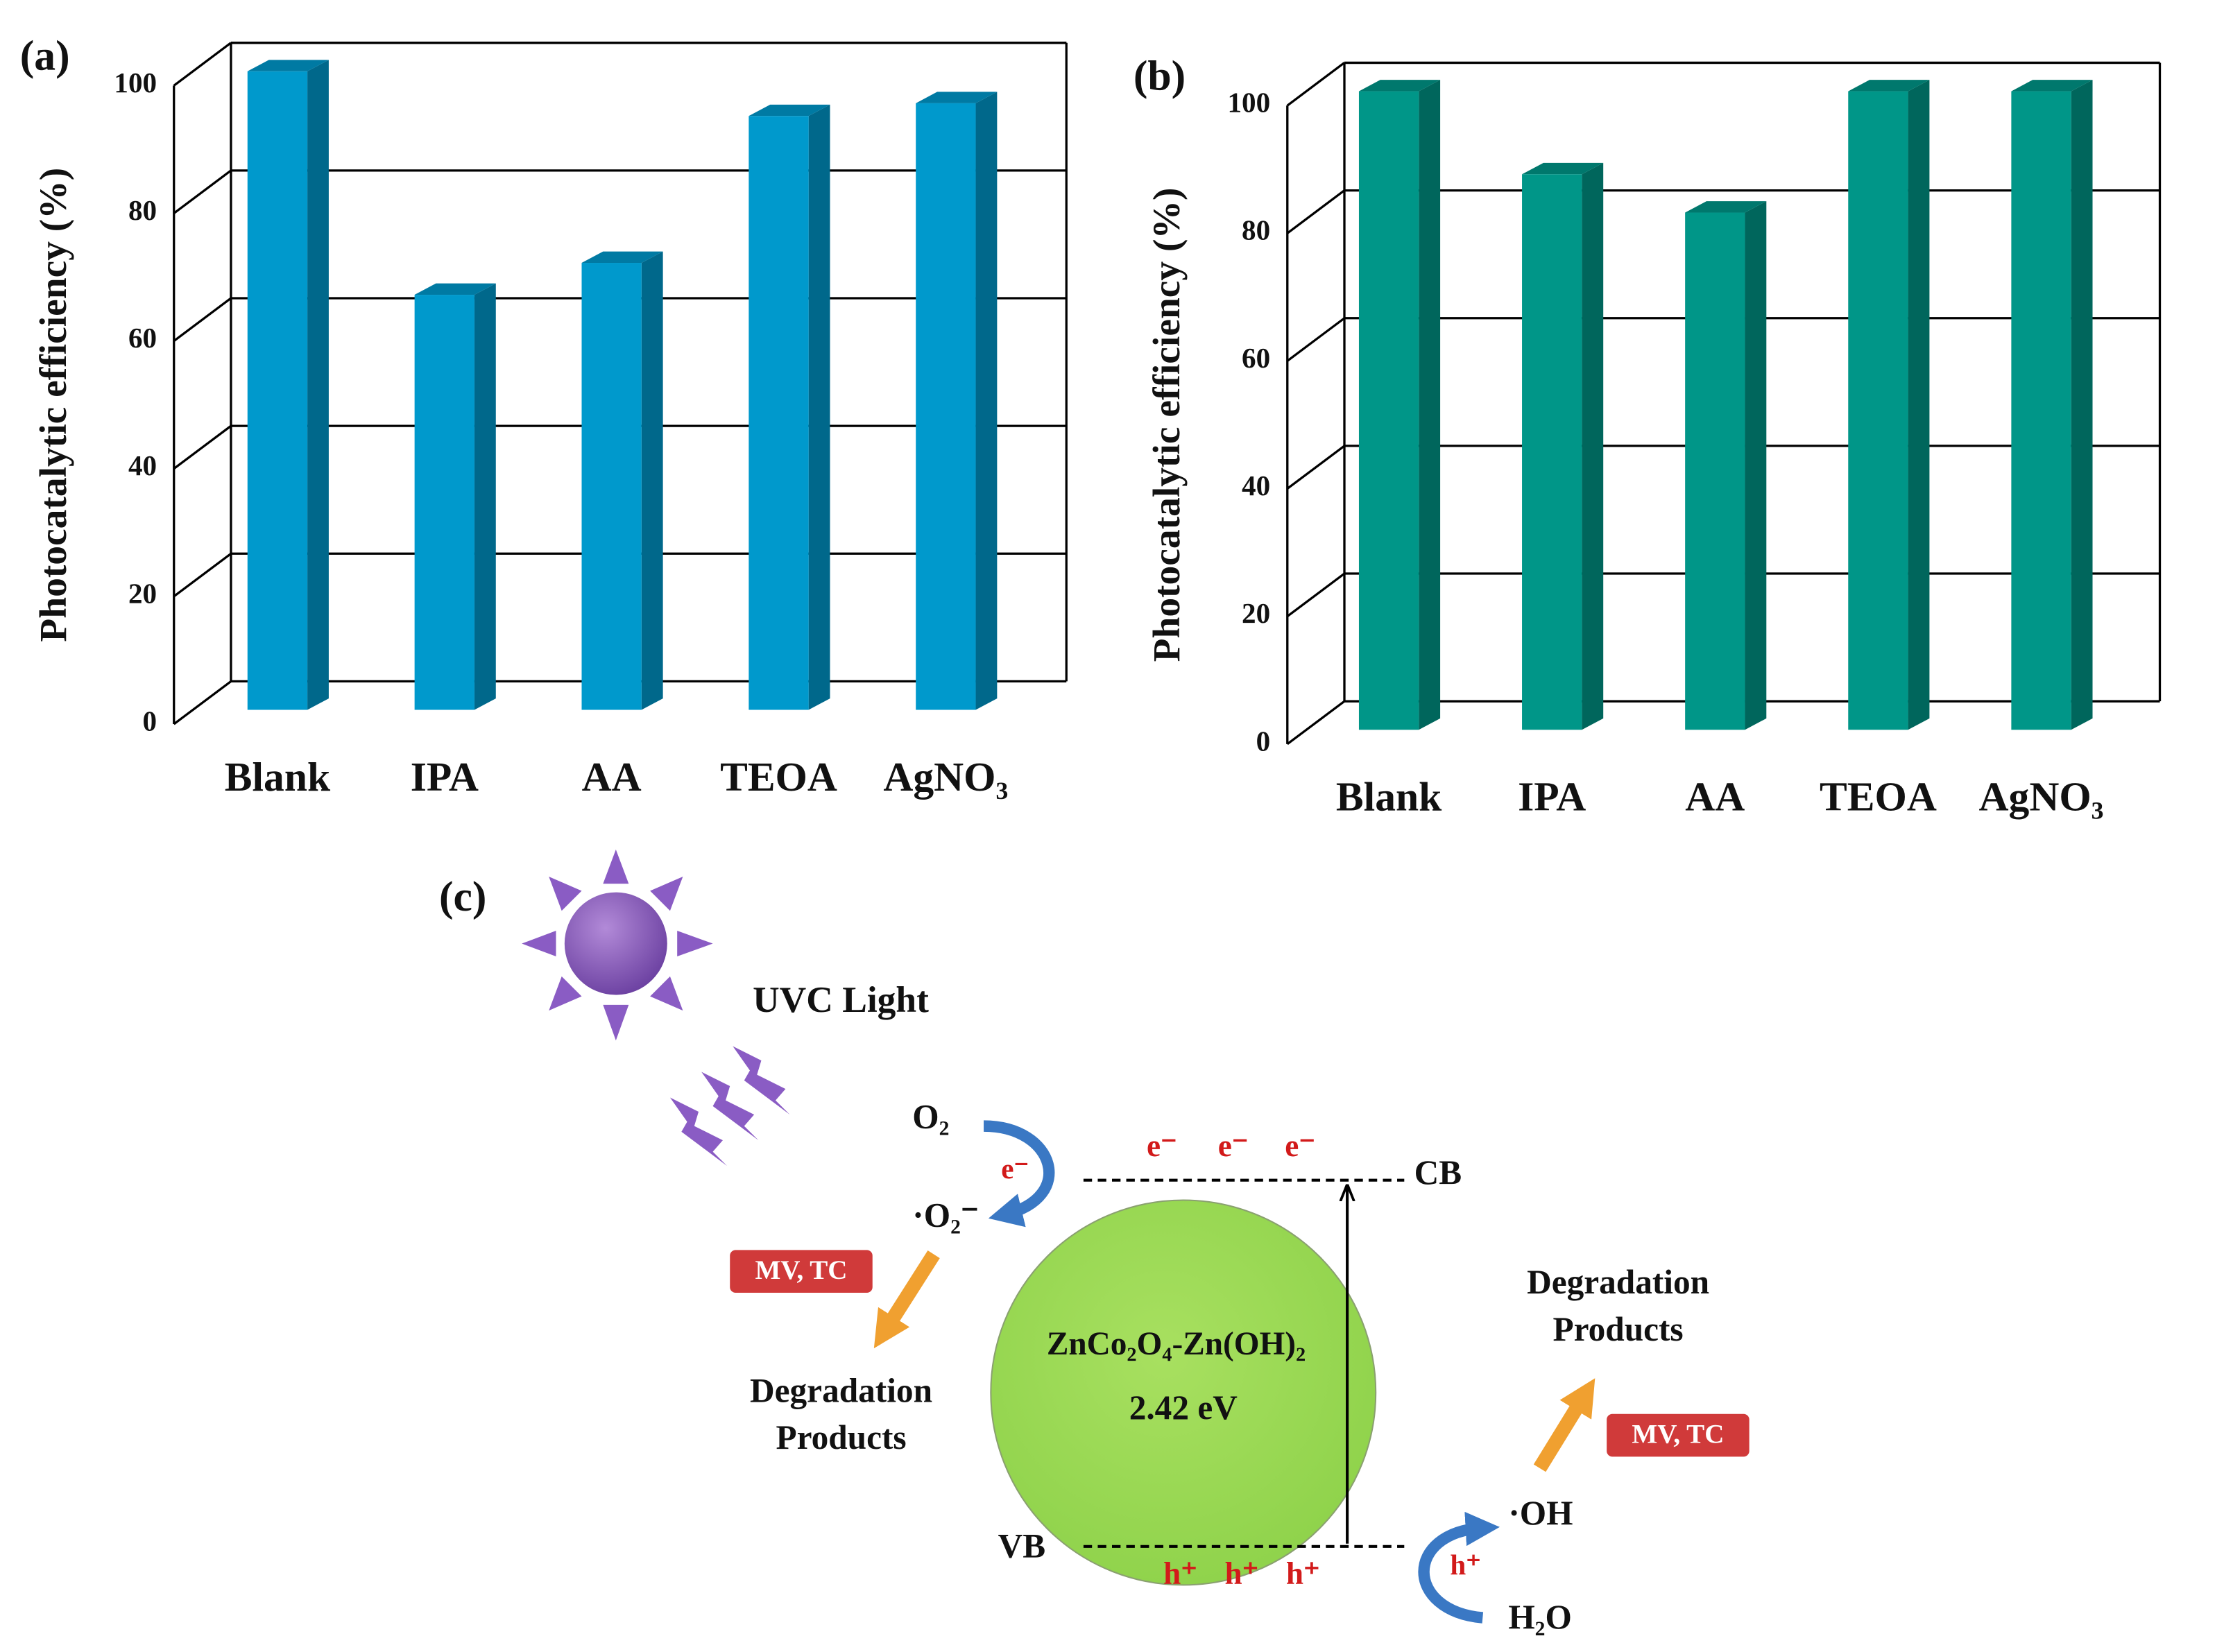  I want to click on hole-transfer-arrow, so click(1459, 1567).